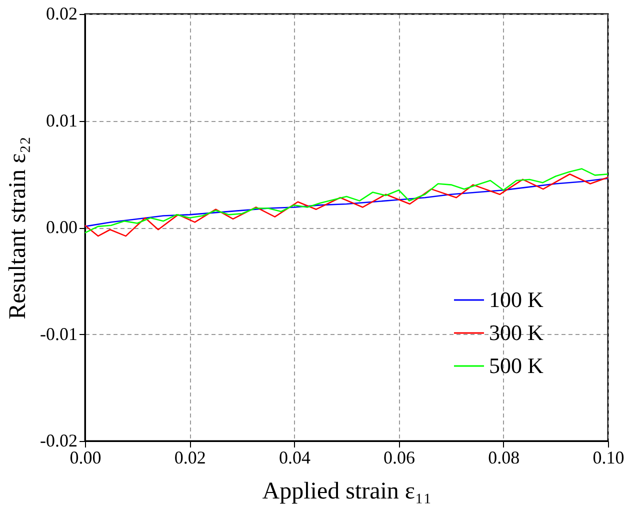 This screenshot has height=513, width=637. Describe the element at coordinates (62, 14) in the screenshot. I see `y-tick-label: 0.02` at that location.